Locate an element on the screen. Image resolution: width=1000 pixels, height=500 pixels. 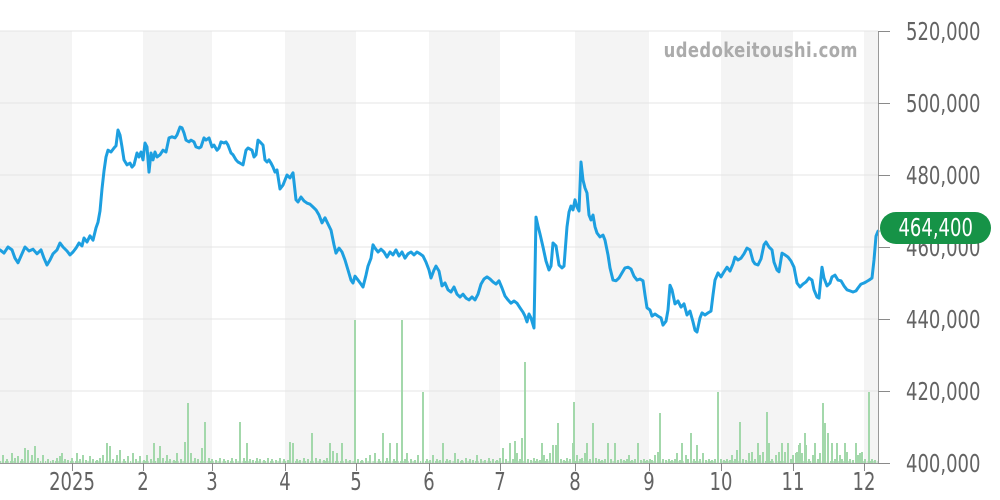
x-axis-label: 5 is located at coordinates (356, 481).